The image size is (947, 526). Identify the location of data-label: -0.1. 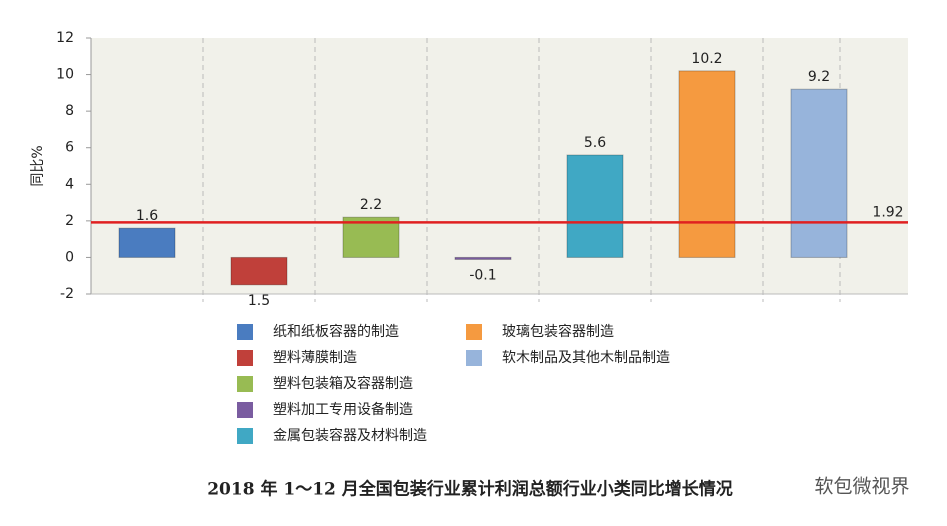
(482, 275).